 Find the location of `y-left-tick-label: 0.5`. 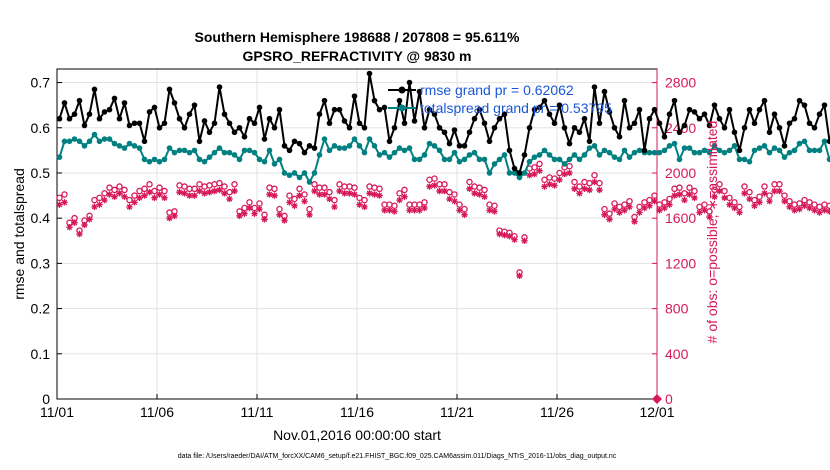

y-left-tick-label: 0.5 is located at coordinates (41, 173).